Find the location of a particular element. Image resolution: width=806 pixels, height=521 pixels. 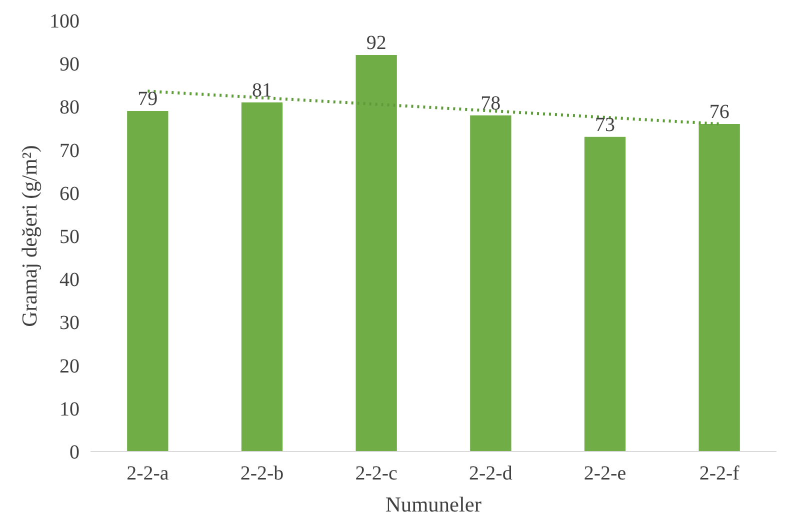

data-label: 81 is located at coordinates (262, 90).